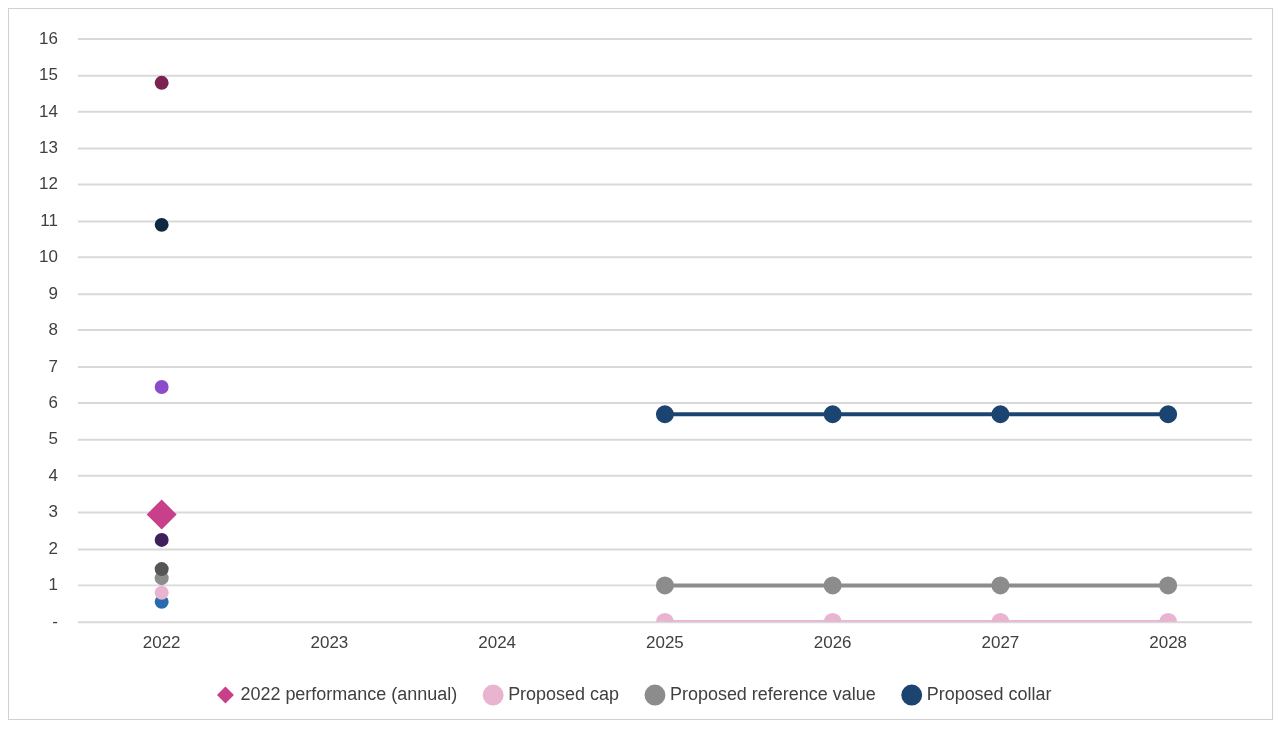 The height and width of the screenshot is (733, 1287). What do you see at coordinates (53, 548) in the screenshot?
I see `y-tick-label: 2` at bounding box center [53, 548].